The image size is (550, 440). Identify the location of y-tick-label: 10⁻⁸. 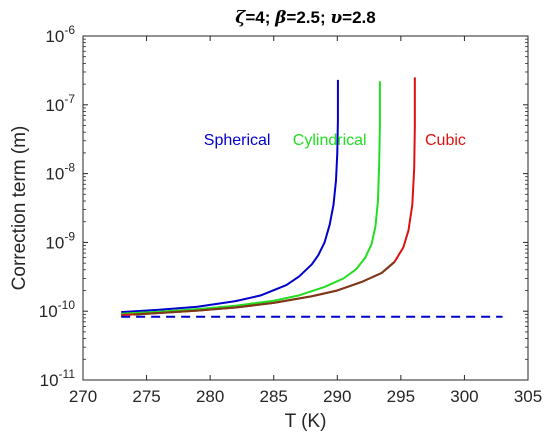
(60, 172).